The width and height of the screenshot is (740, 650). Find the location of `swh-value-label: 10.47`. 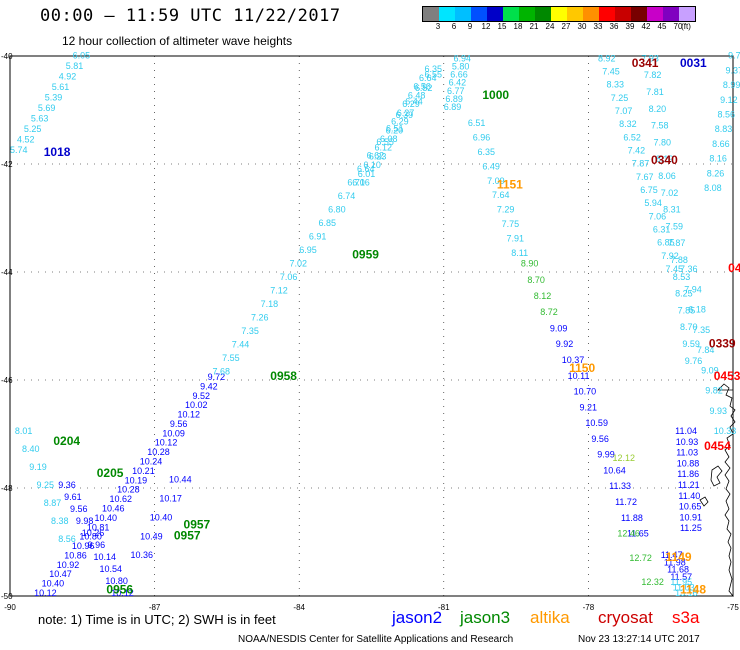

swh-value-label: 10.47 is located at coordinates (60, 574).